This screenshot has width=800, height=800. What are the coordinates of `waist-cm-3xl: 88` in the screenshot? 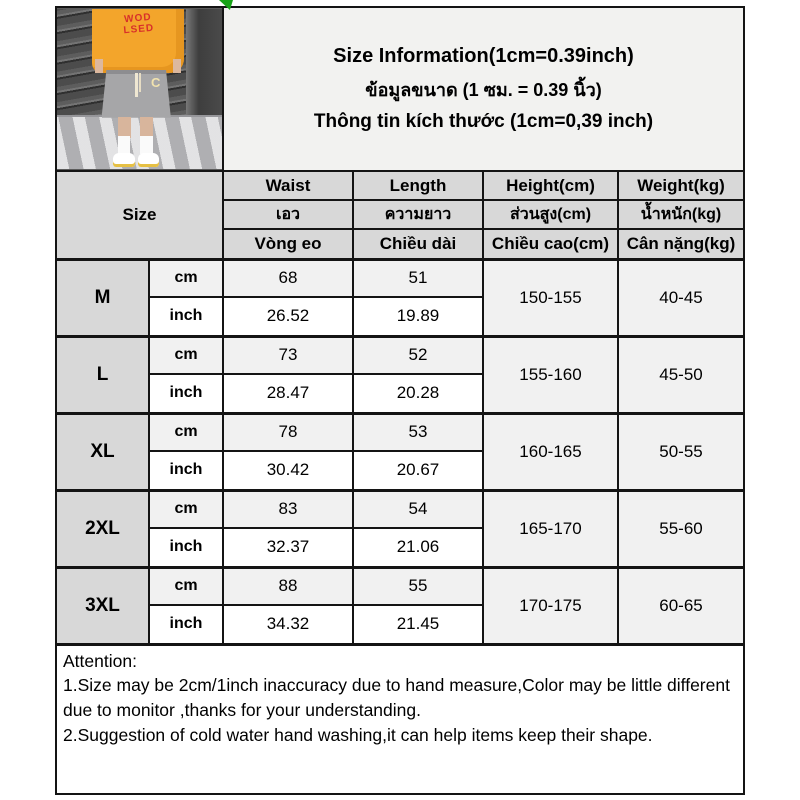 It's located at (288, 585).